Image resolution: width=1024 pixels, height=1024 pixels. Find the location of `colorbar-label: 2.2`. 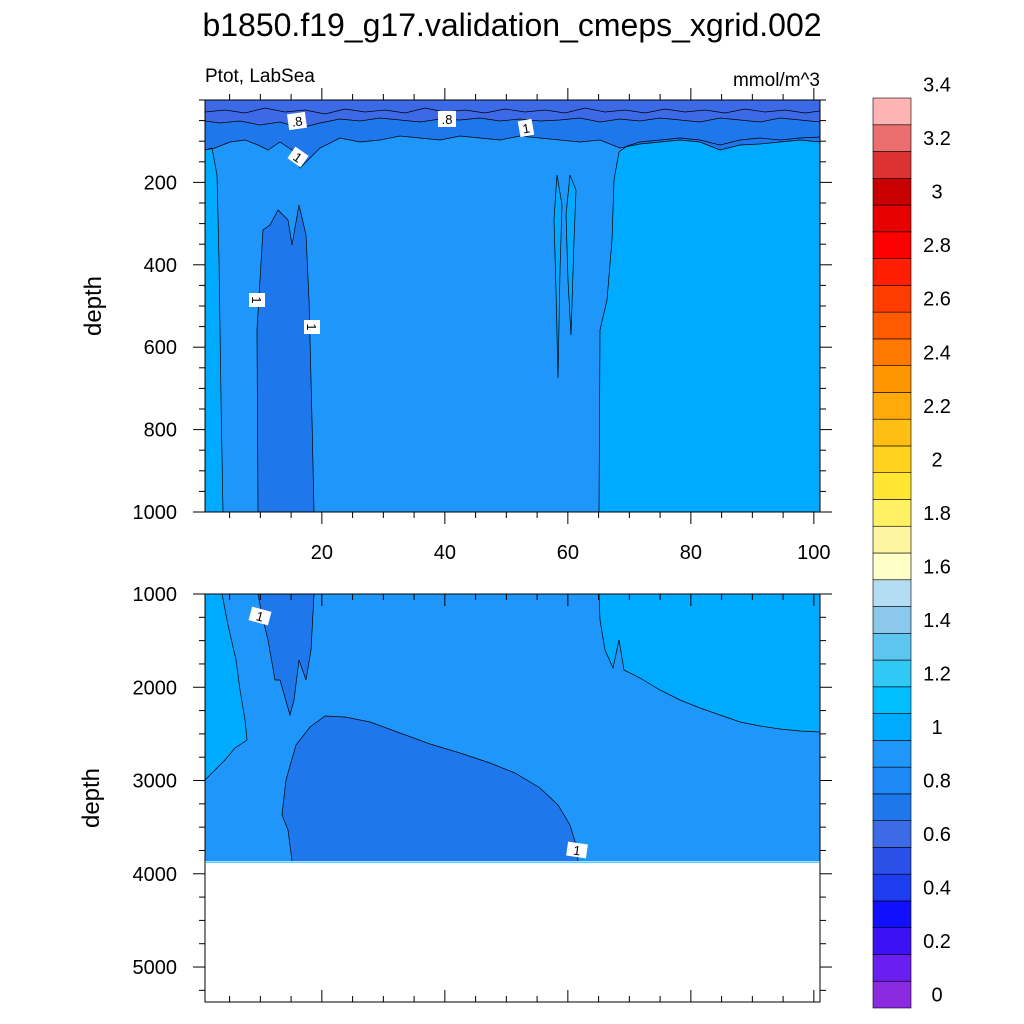

colorbar-label: 2.2 is located at coordinates (937, 407).